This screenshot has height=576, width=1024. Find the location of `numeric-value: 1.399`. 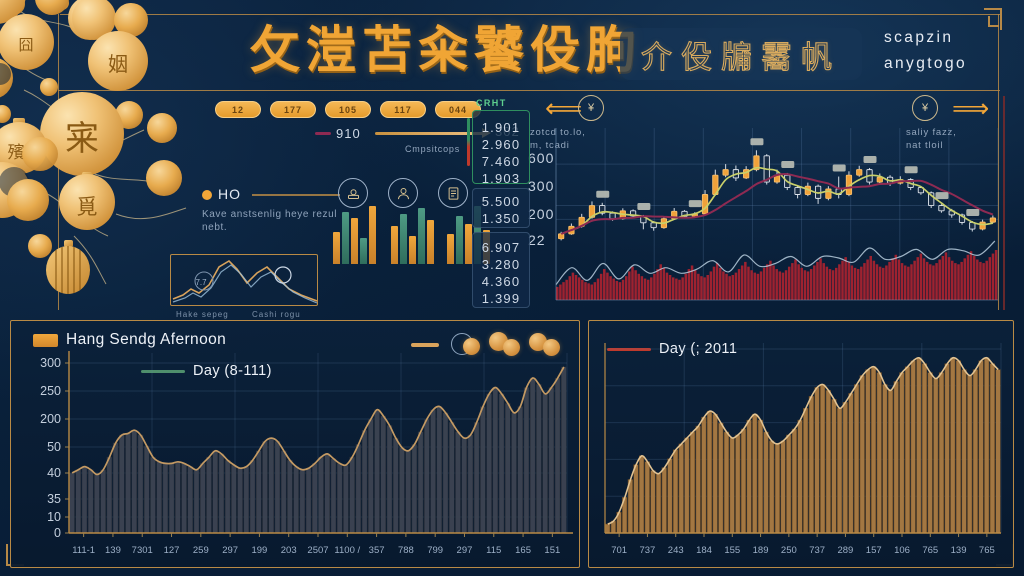

numeric-value: 1.399 is located at coordinates (501, 298).